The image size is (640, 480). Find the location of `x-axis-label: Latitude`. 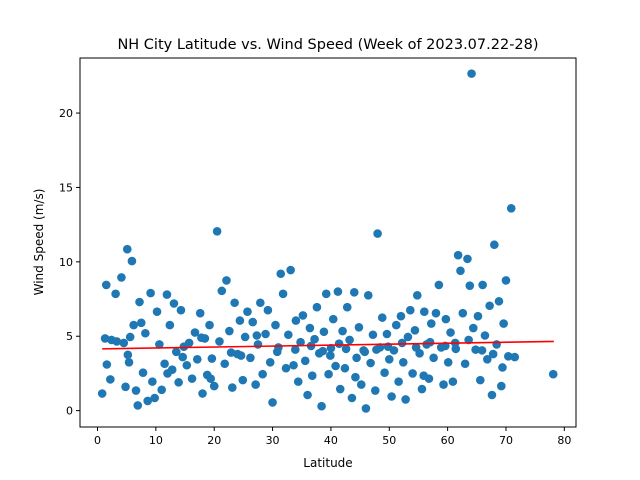

x-axis-label: Latitude is located at coordinates (327, 463).